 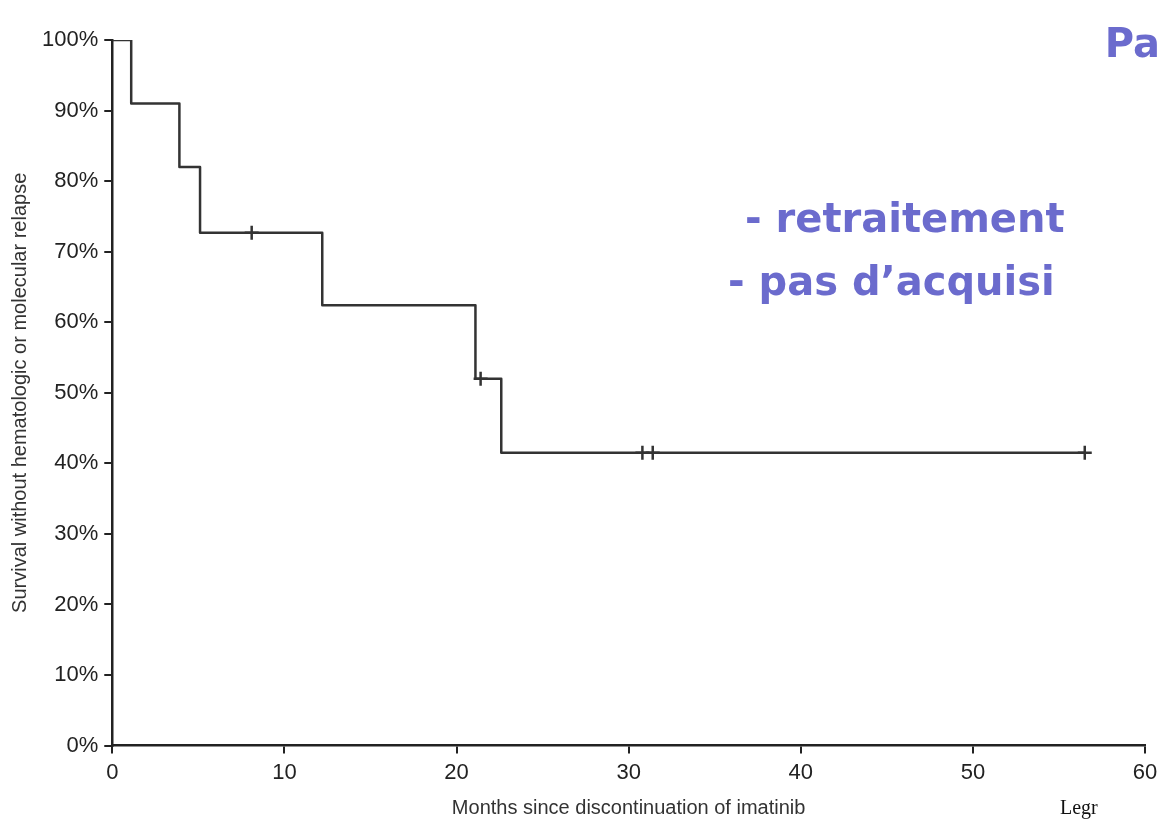 What do you see at coordinates (70, 39) in the screenshot?
I see `y-tick-label: 100%` at bounding box center [70, 39].